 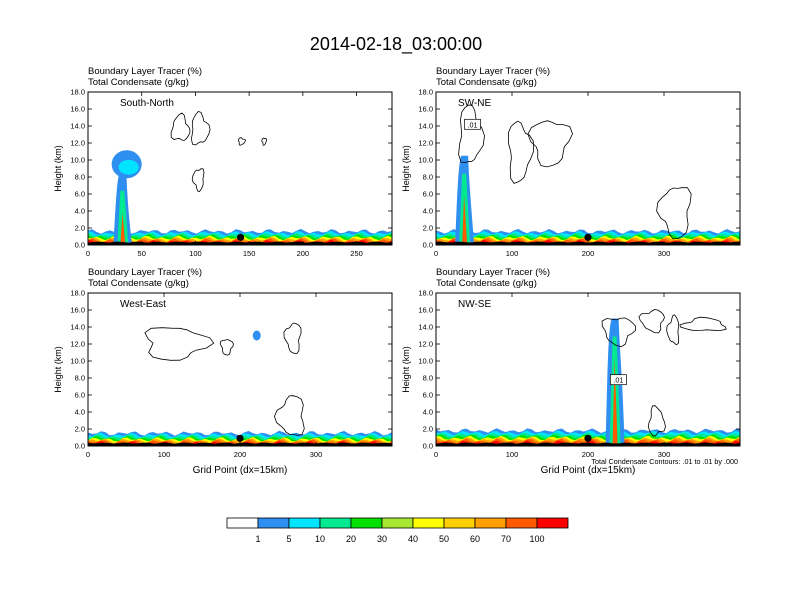 I want to click on x-tick-label: 150, so click(x=249, y=253).